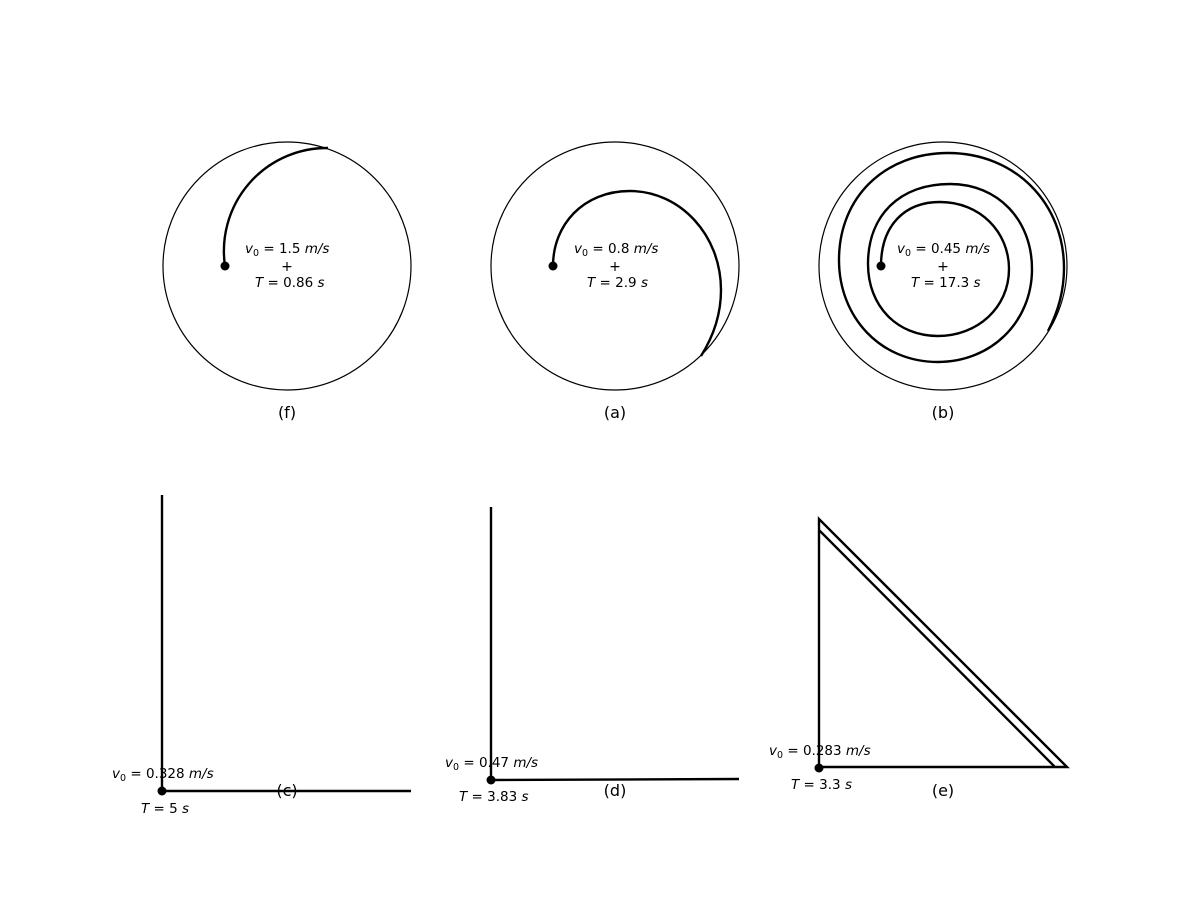  I want to click on panel-a-start-point, so click(553, 266).